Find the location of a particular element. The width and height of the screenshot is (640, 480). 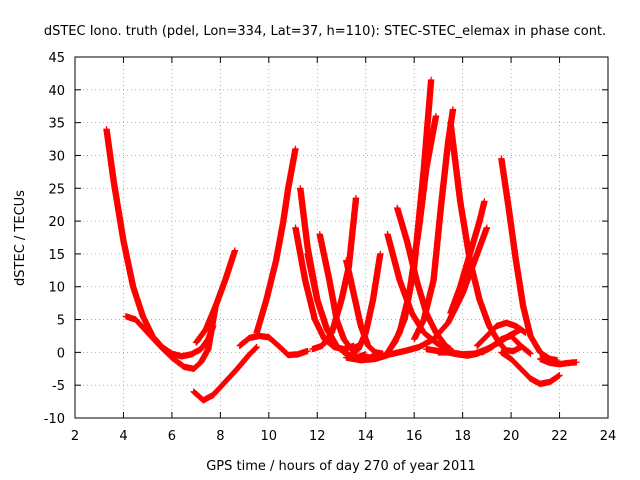

x-tick-label: 20 is located at coordinates (511, 436).